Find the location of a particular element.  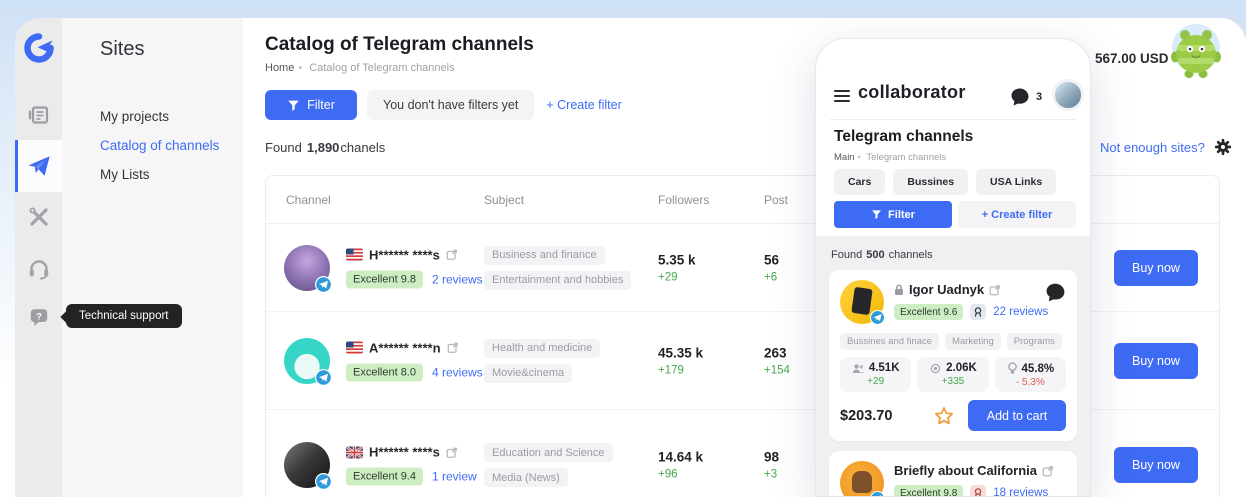

column-followers: Followers is located at coordinates (684, 200).